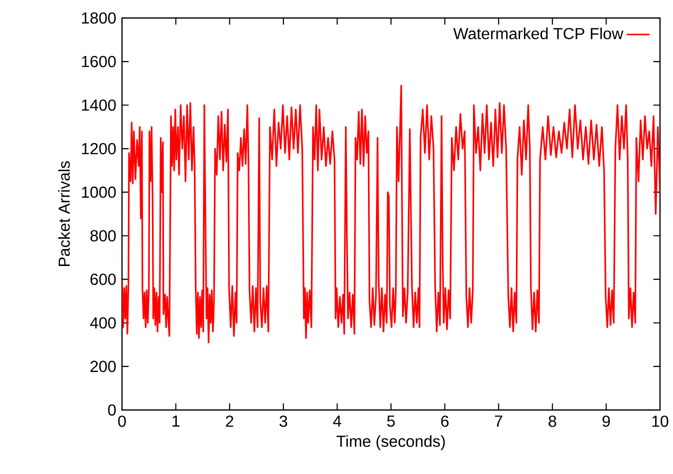 The image size is (673, 474). I want to click on y-tick-label: 1000, so click(99, 192).